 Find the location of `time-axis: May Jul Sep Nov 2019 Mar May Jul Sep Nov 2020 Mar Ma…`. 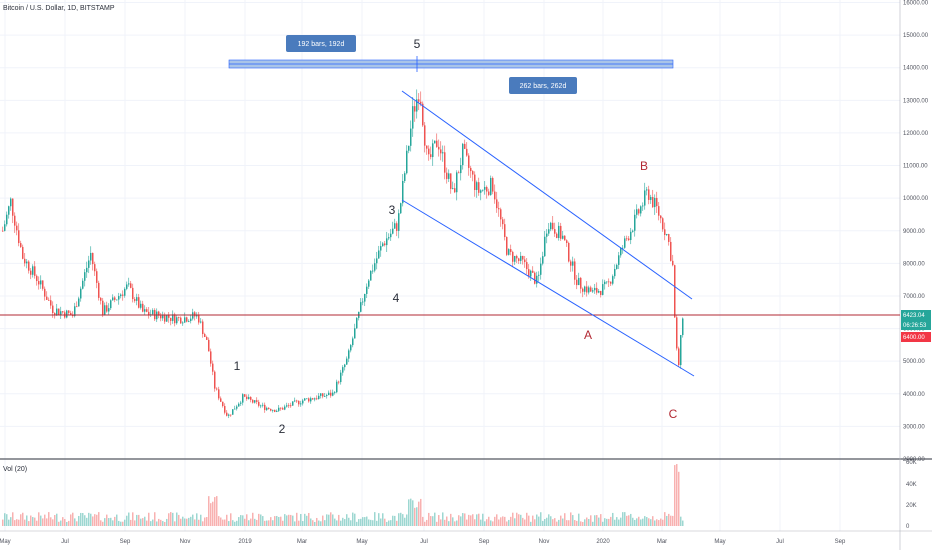

time-axis: May Jul Sep Nov 2019 Mar May Jul Sep Nov 2020 Mar Ma… is located at coordinates (423, 542).